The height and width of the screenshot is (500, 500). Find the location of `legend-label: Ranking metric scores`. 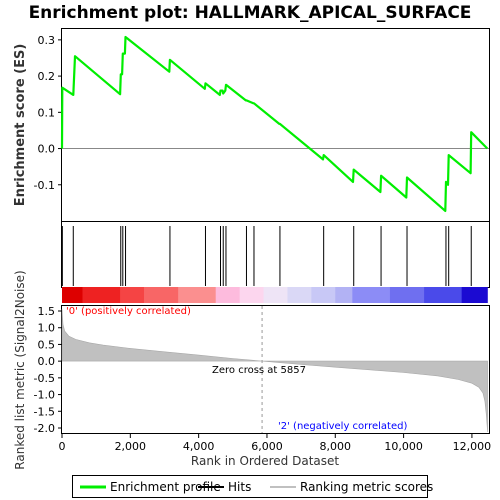

legend-label: Ranking metric scores is located at coordinates (366, 487).